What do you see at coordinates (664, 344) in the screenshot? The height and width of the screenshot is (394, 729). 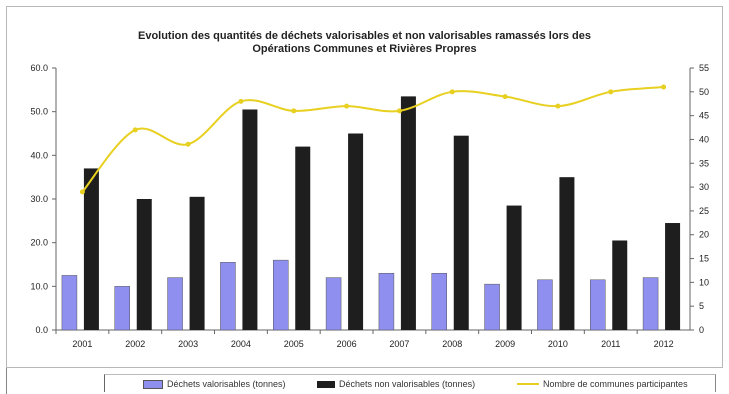 I see `x-tick-label: 2012` at bounding box center [664, 344].